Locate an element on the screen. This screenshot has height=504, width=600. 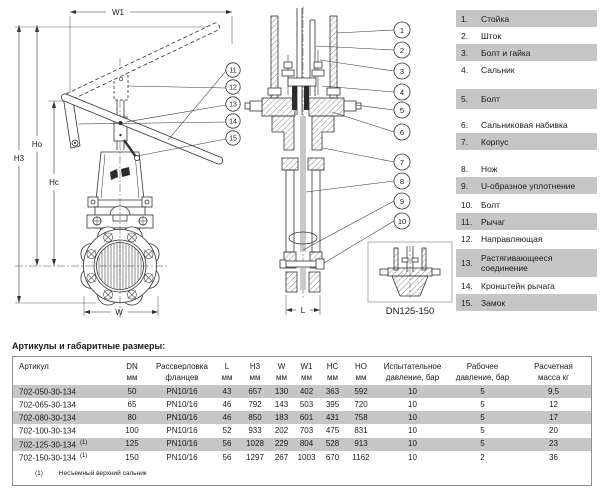
cell: 65 is located at coordinates (132, 404).